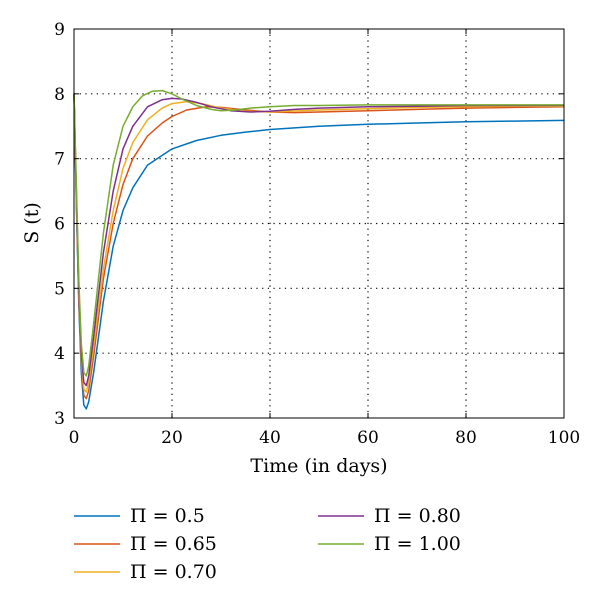 This screenshot has height=598, width=600. Describe the element at coordinates (59, 160) in the screenshot. I see `y-tick-label: 7` at that location.